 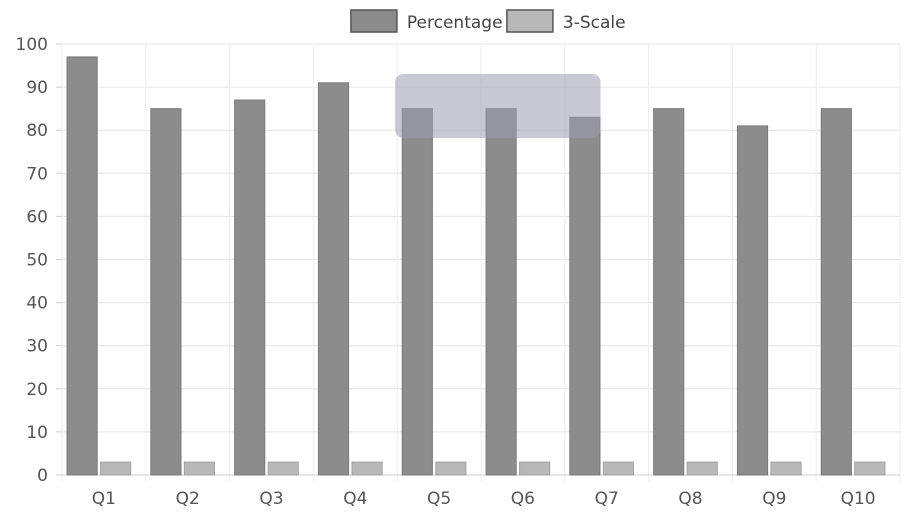 What do you see at coordinates (523, 499) in the screenshot?
I see `x-tick-label-q6: Q6` at bounding box center [523, 499].